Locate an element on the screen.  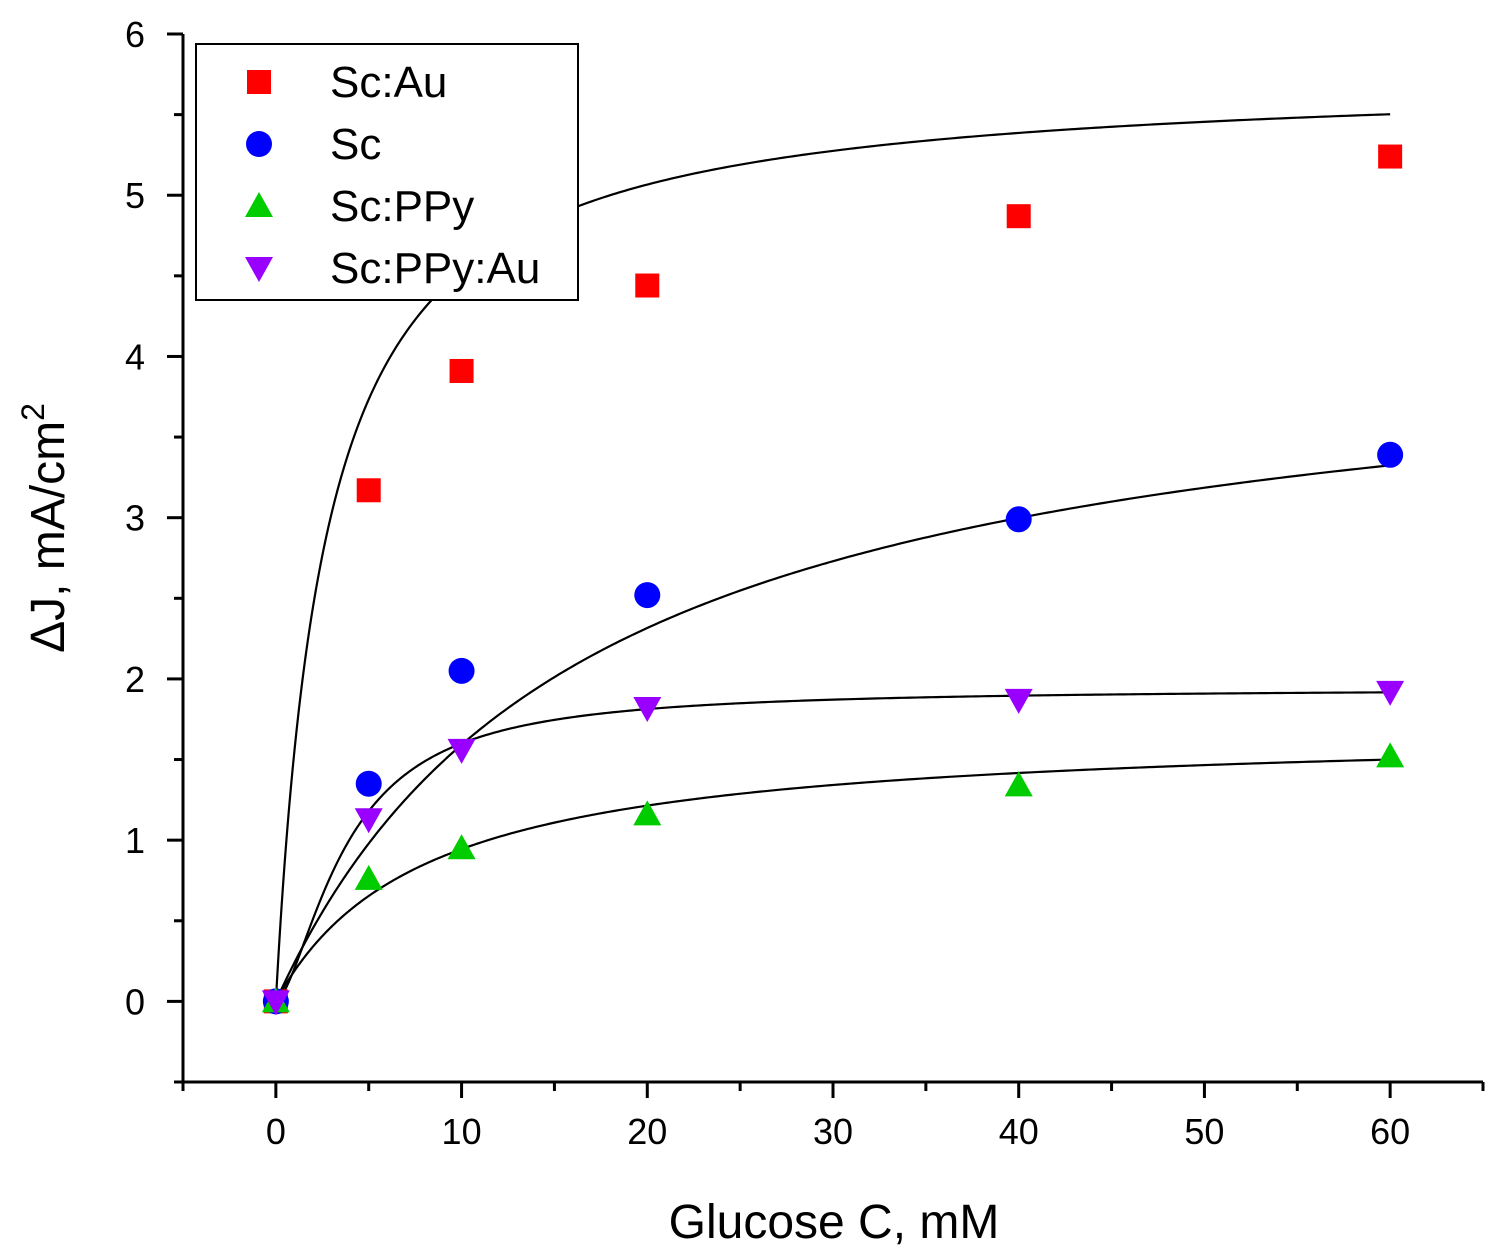
y-axis-title: ΔJ, mA/cm2 is located at coordinates (45, 528).